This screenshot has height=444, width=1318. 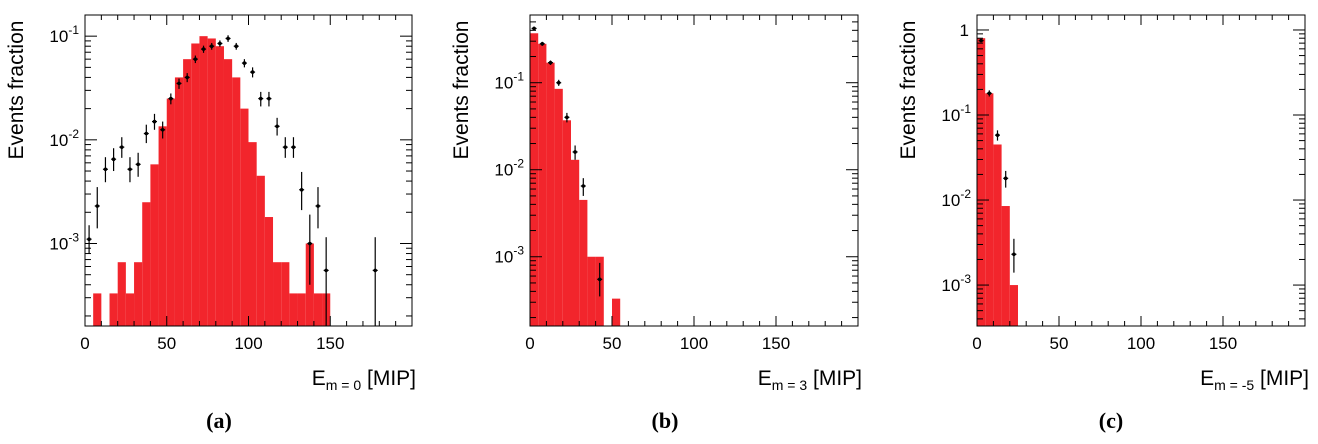 What do you see at coordinates (810, 380) in the screenshot?
I see `x-axis-title: Em = 3 [MIP]` at bounding box center [810, 380].